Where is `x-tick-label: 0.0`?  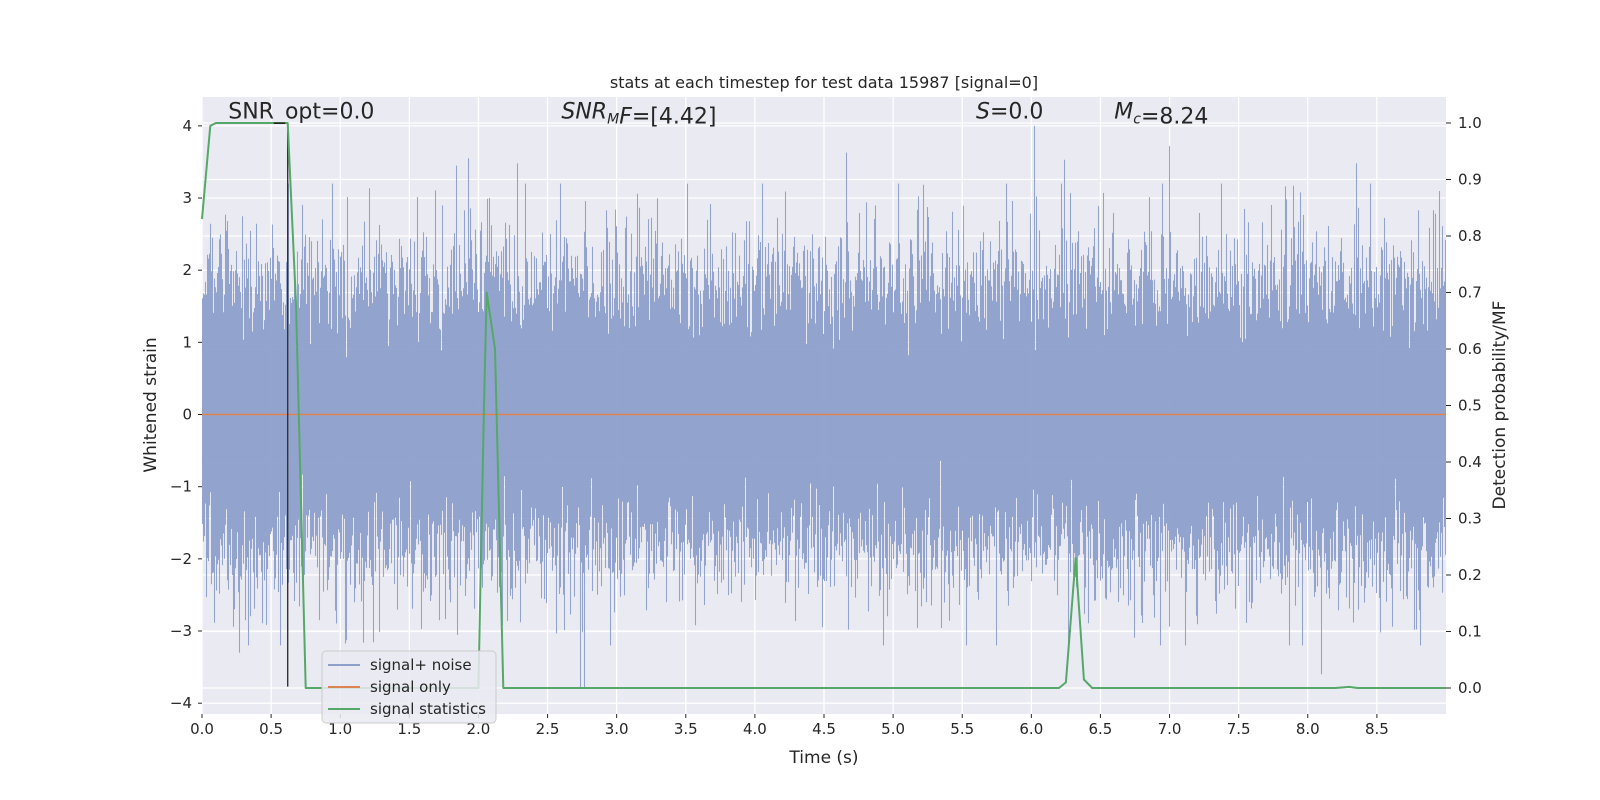 x-tick-label: 0.0 is located at coordinates (202, 729).